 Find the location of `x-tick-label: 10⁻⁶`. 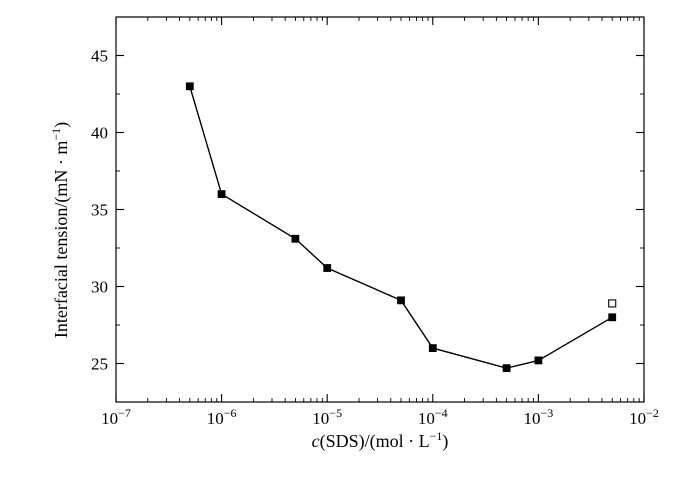

x-tick-label: 10⁻⁶ is located at coordinates (222, 417).